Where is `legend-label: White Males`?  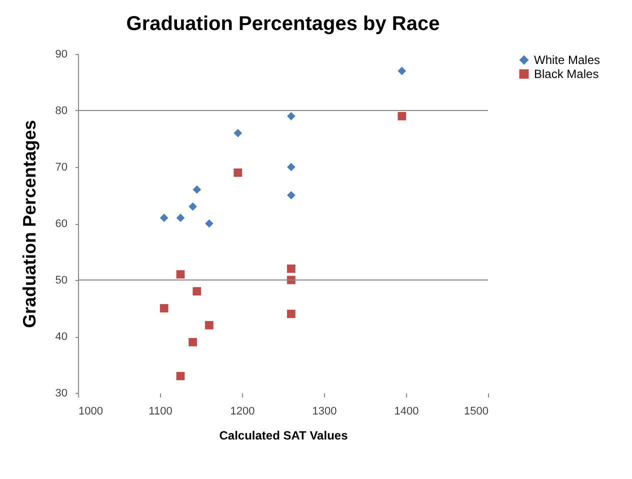
legend-label: White Males is located at coordinates (567, 60).